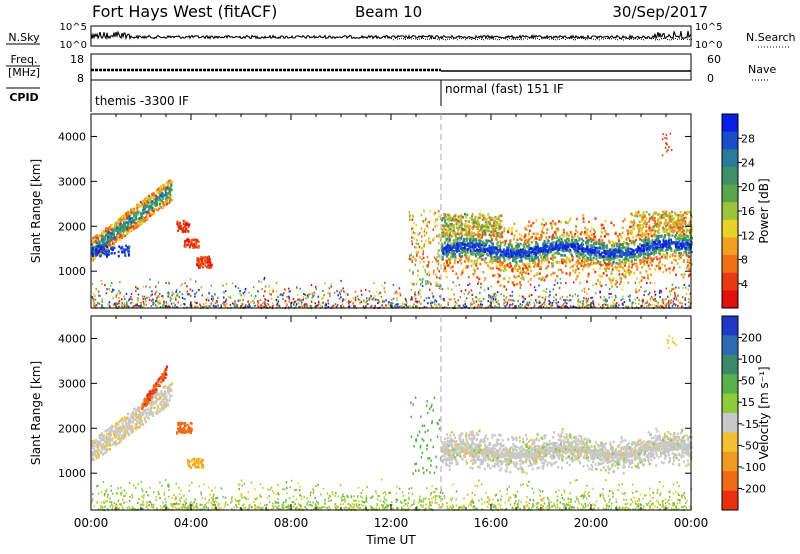 The height and width of the screenshot is (554, 800). What do you see at coordinates (541, 39) in the screenshot?
I see `nsearch-trace` at bounding box center [541, 39].